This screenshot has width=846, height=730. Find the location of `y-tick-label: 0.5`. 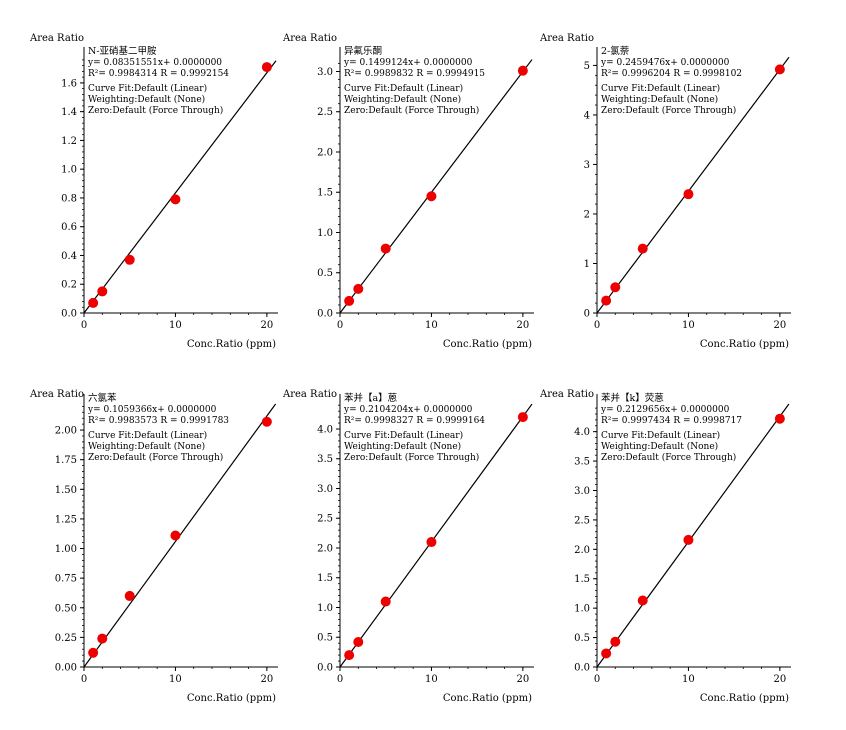

y-tick-label: 0.5 is located at coordinates (582, 638).